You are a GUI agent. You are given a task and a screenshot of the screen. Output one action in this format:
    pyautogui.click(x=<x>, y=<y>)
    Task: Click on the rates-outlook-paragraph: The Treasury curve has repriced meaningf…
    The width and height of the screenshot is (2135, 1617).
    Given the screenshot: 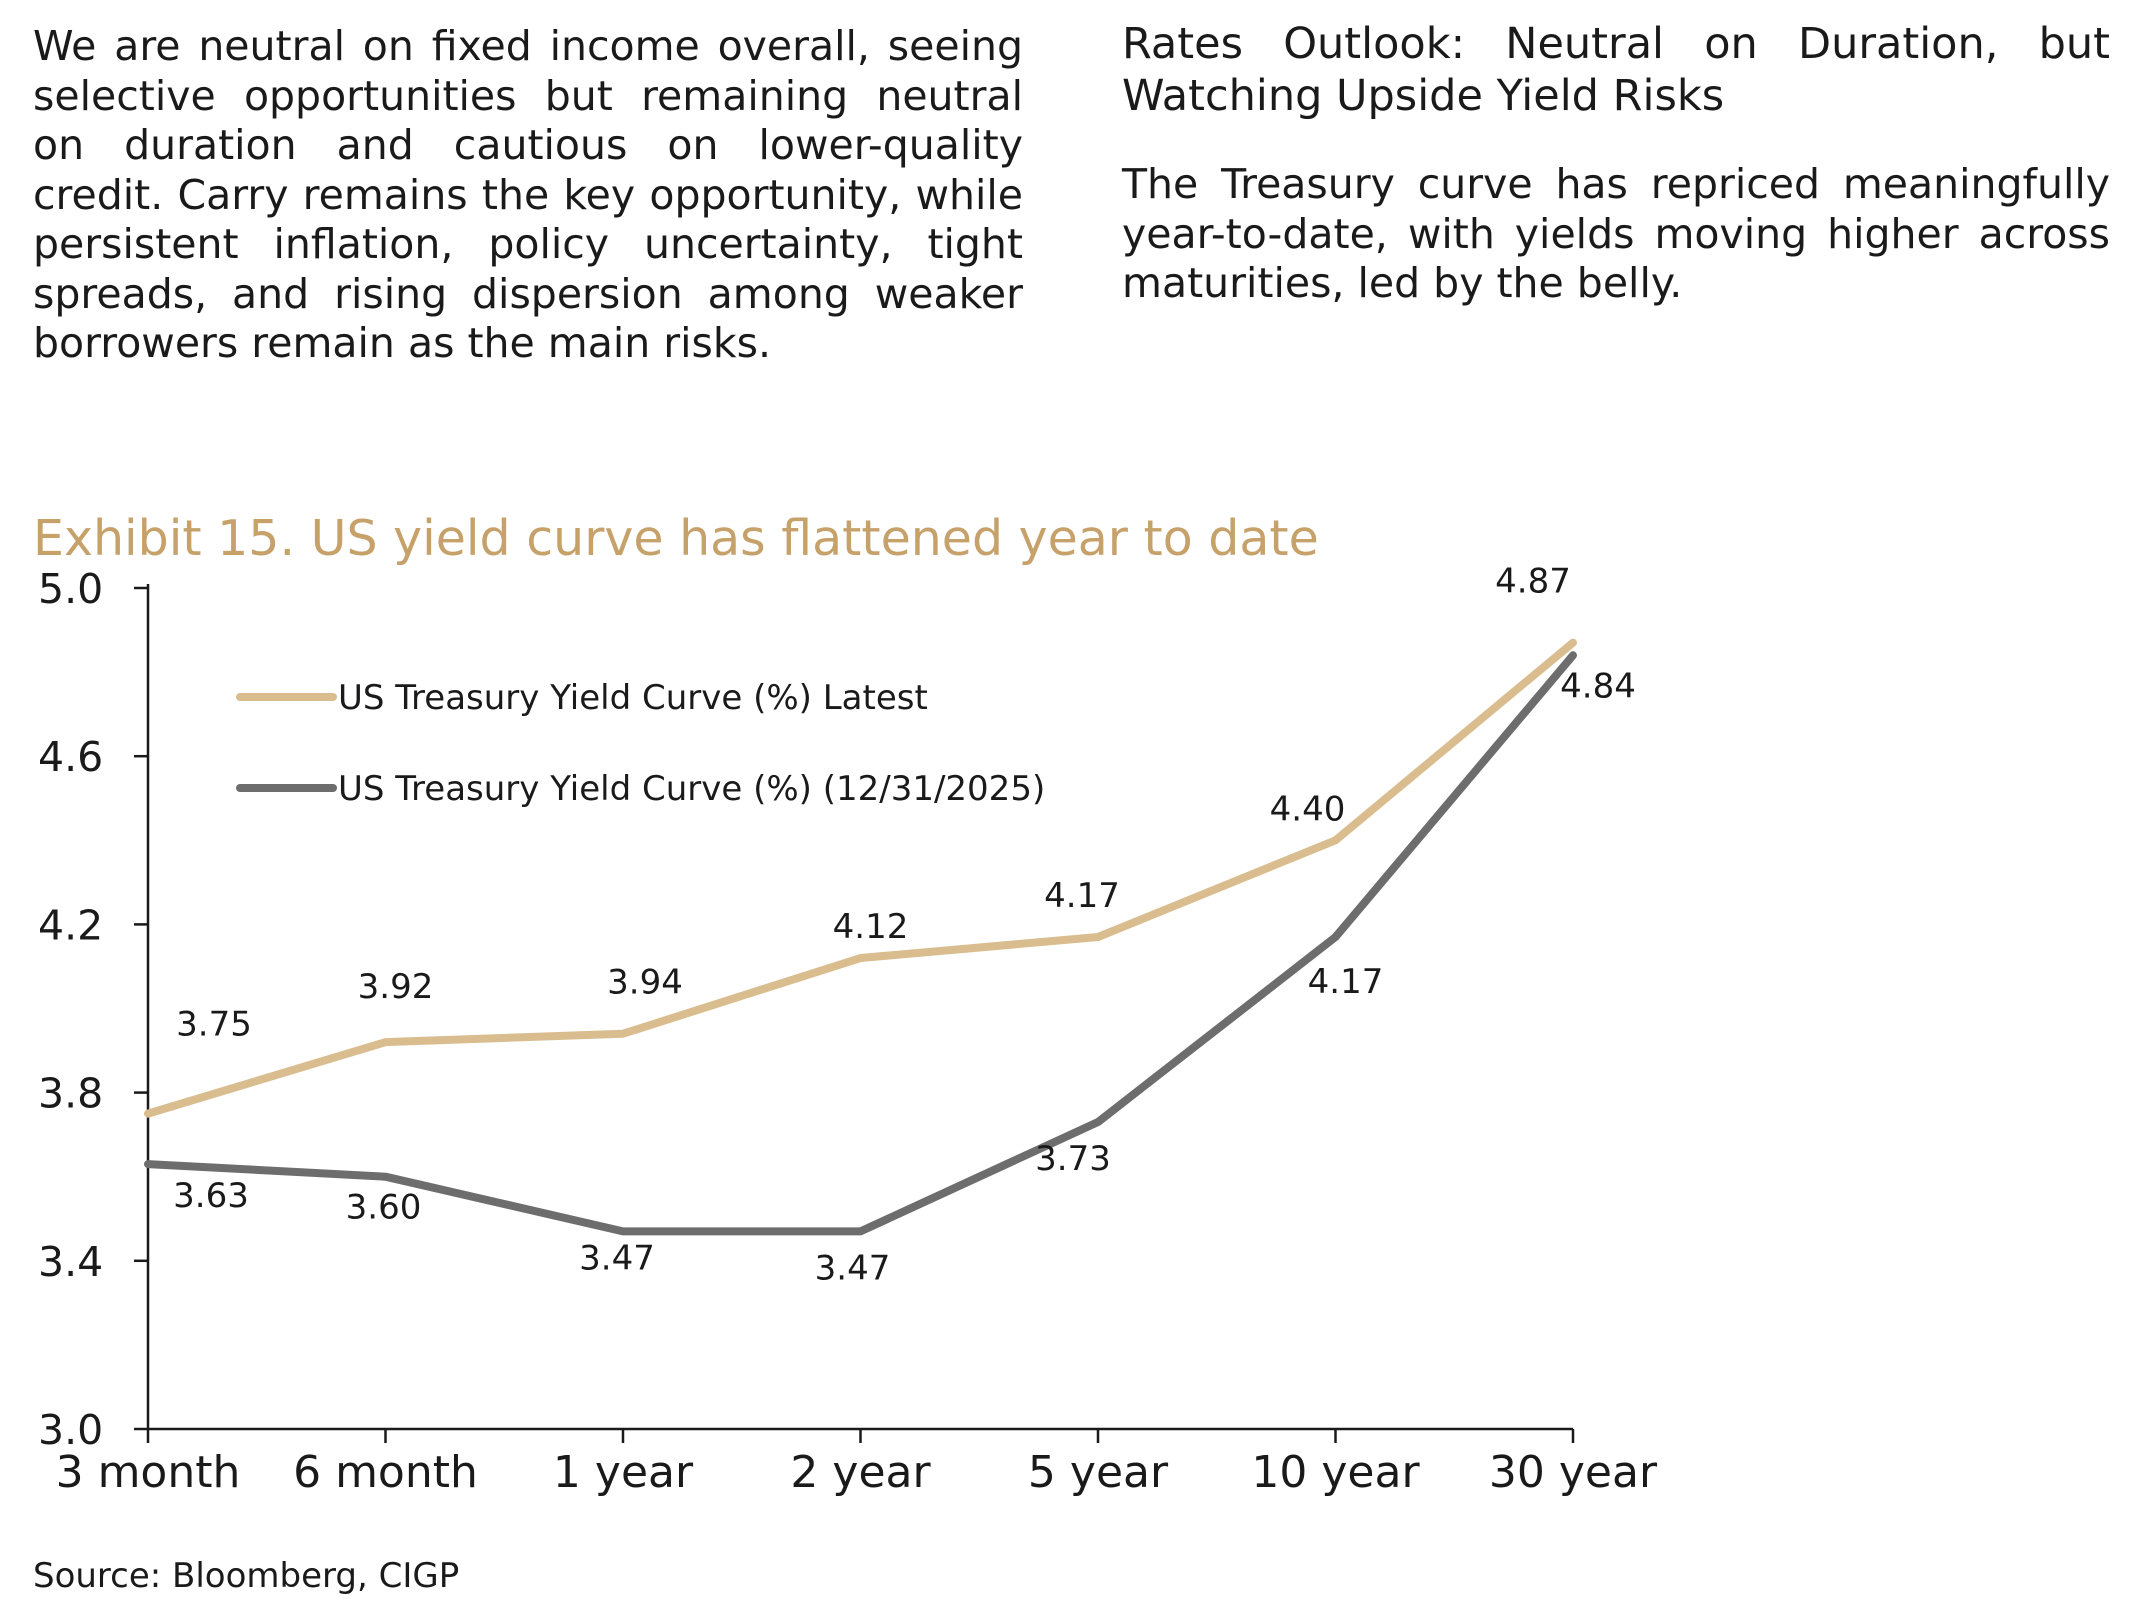 What is the action you would take?
    pyautogui.click(x=1616, y=233)
    